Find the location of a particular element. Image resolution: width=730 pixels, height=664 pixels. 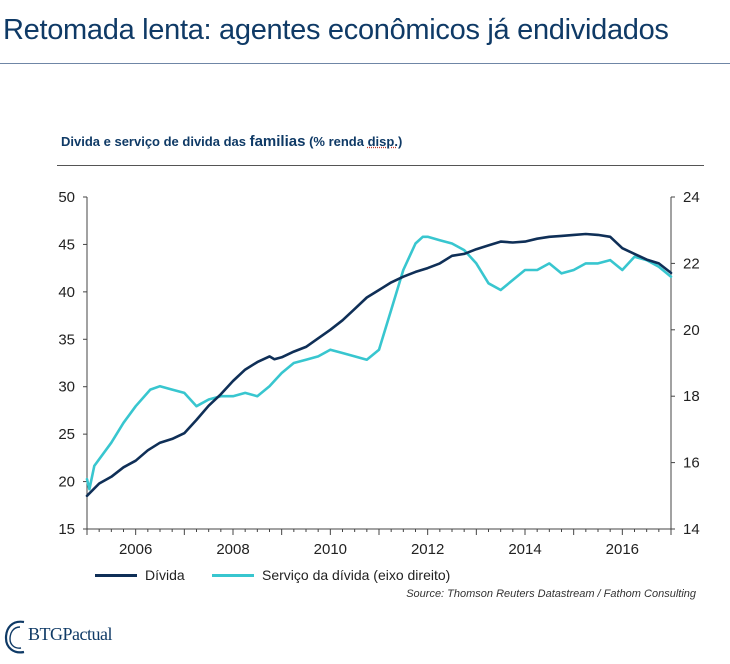

left-tick-label: 20 is located at coordinates (66, 482).